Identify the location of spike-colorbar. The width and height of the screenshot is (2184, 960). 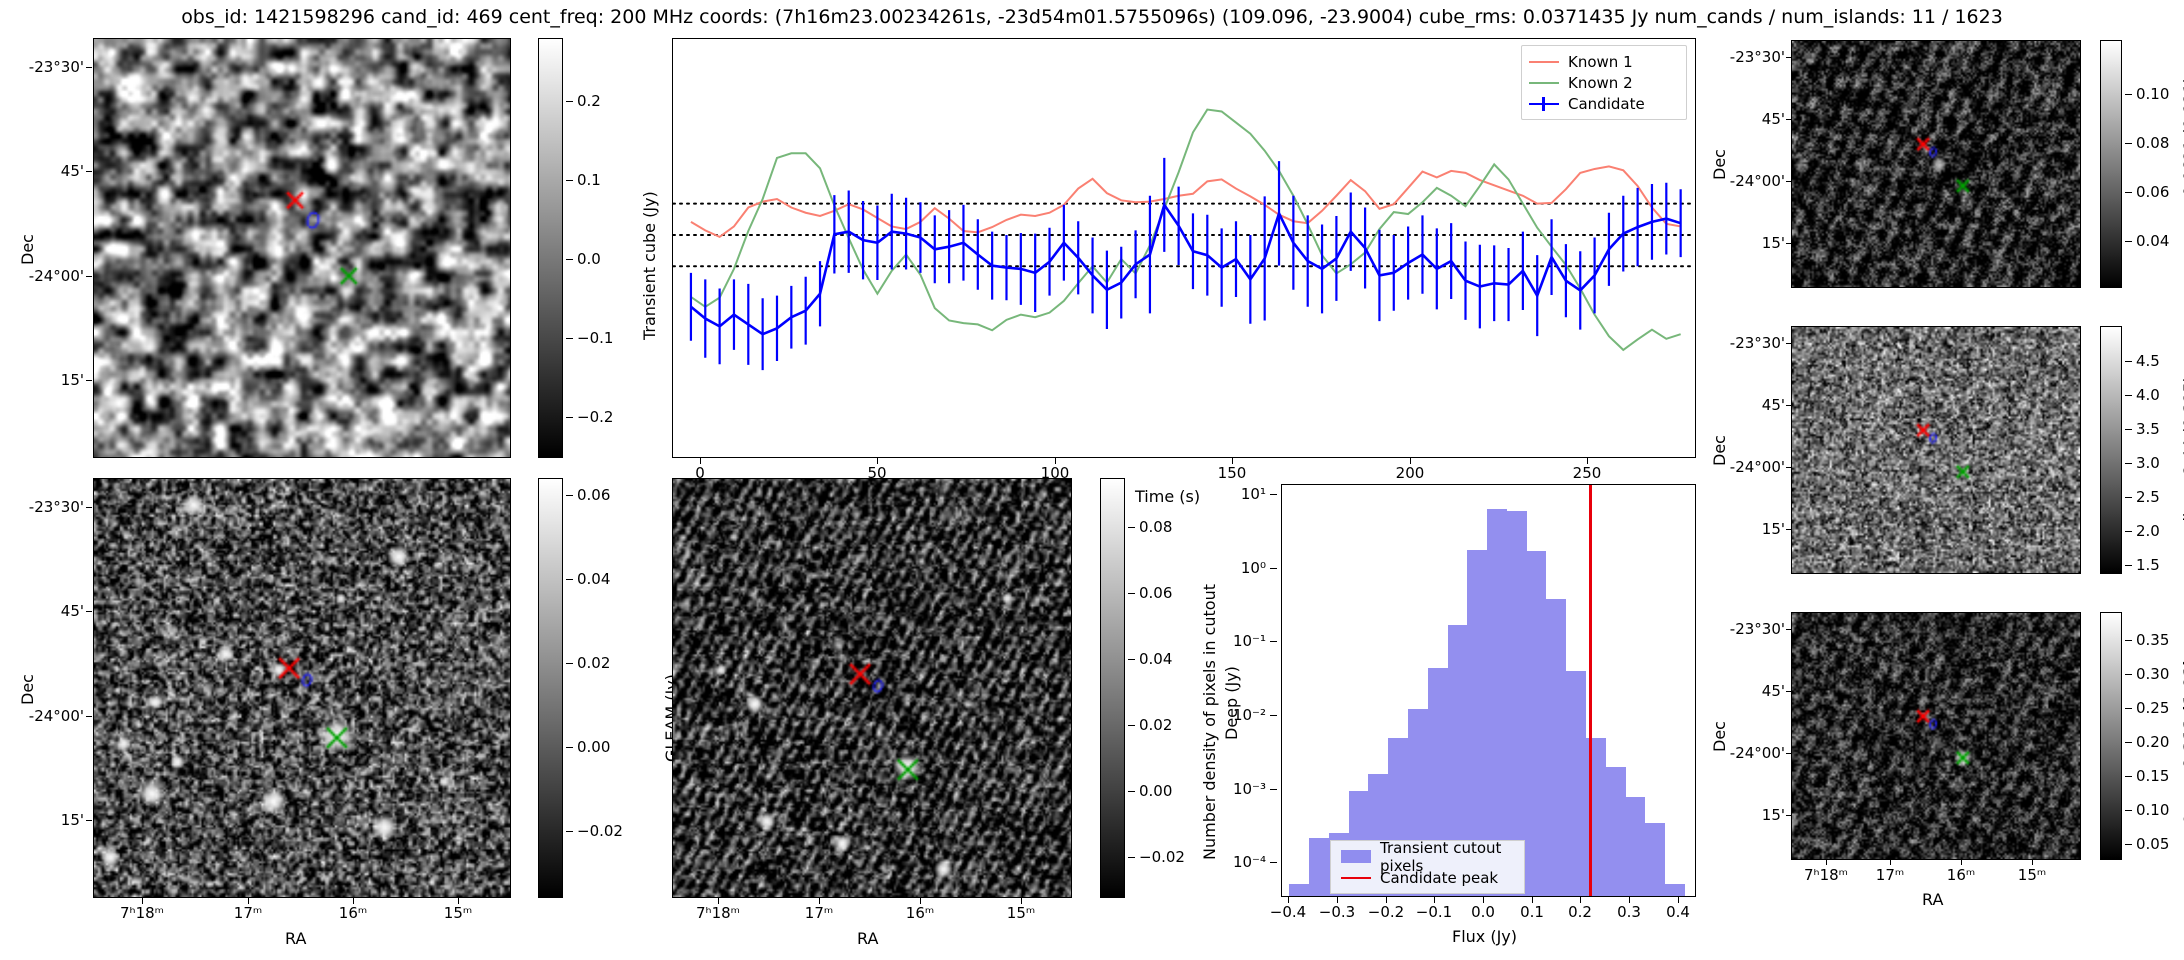
(2111, 450).